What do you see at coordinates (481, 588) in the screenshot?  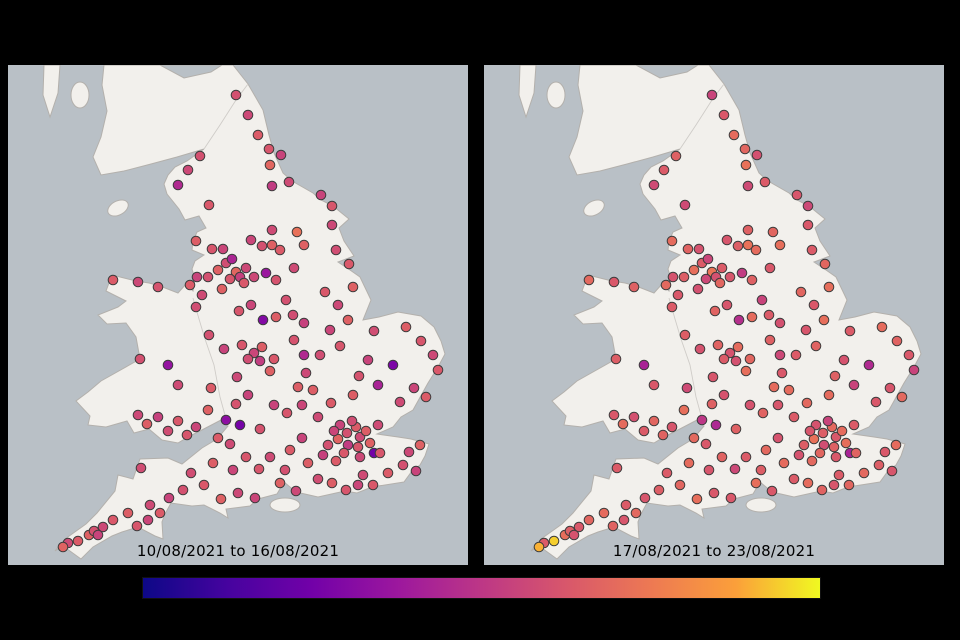 I see `plasma-colorbar` at bounding box center [481, 588].